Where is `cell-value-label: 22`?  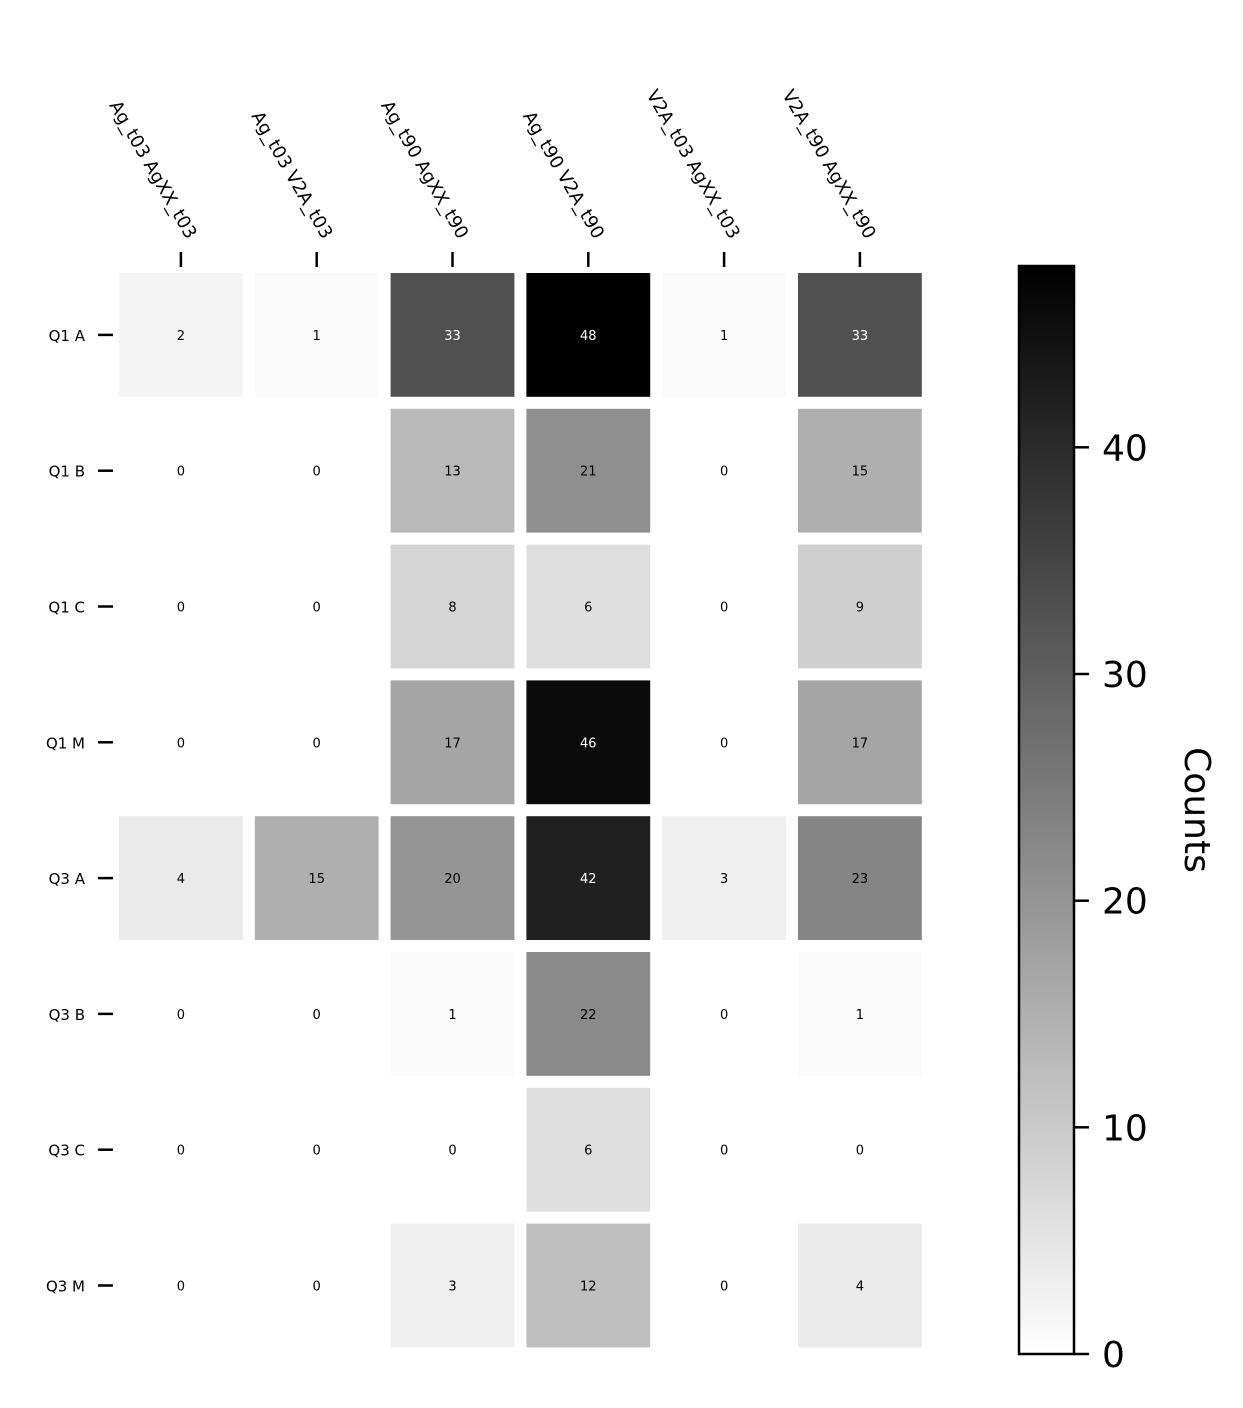
cell-value-label: 22 is located at coordinates (588, 1015).